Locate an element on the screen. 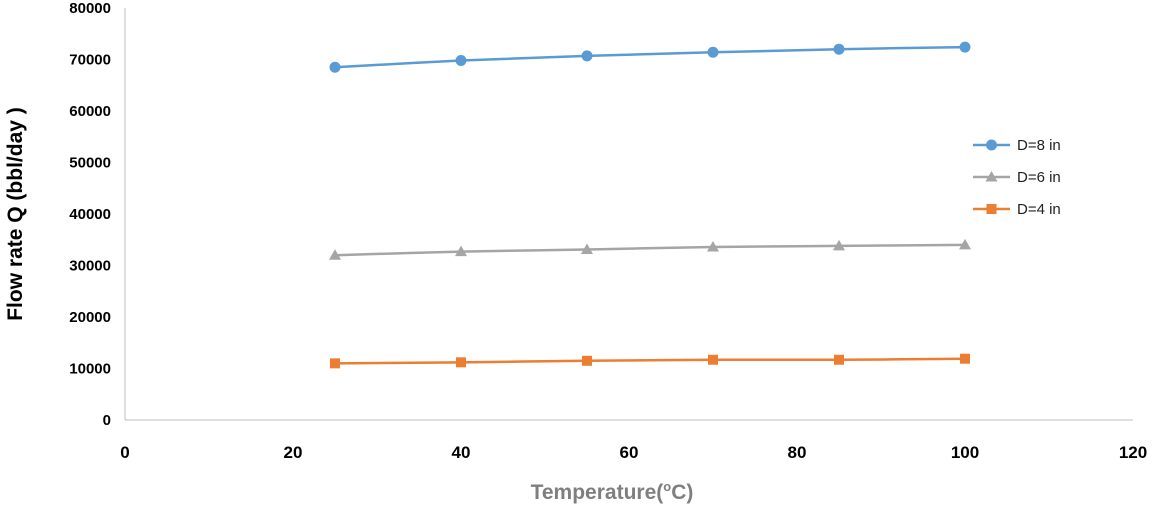  x-tick-label: 40 is located at coordinates (461, 452).